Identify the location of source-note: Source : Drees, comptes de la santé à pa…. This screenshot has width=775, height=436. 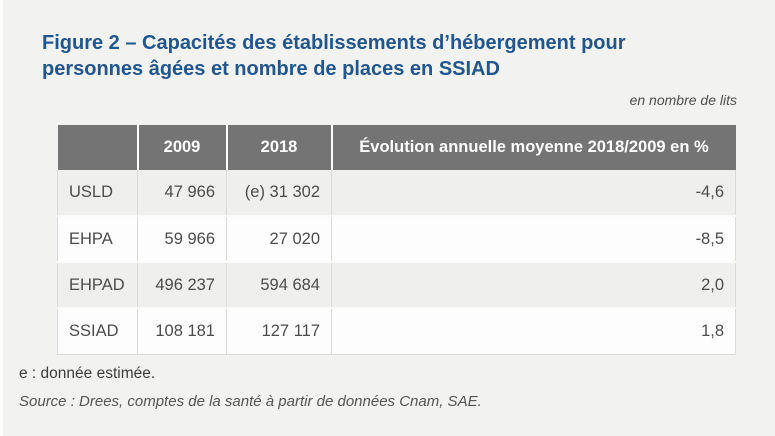
(250, 401).